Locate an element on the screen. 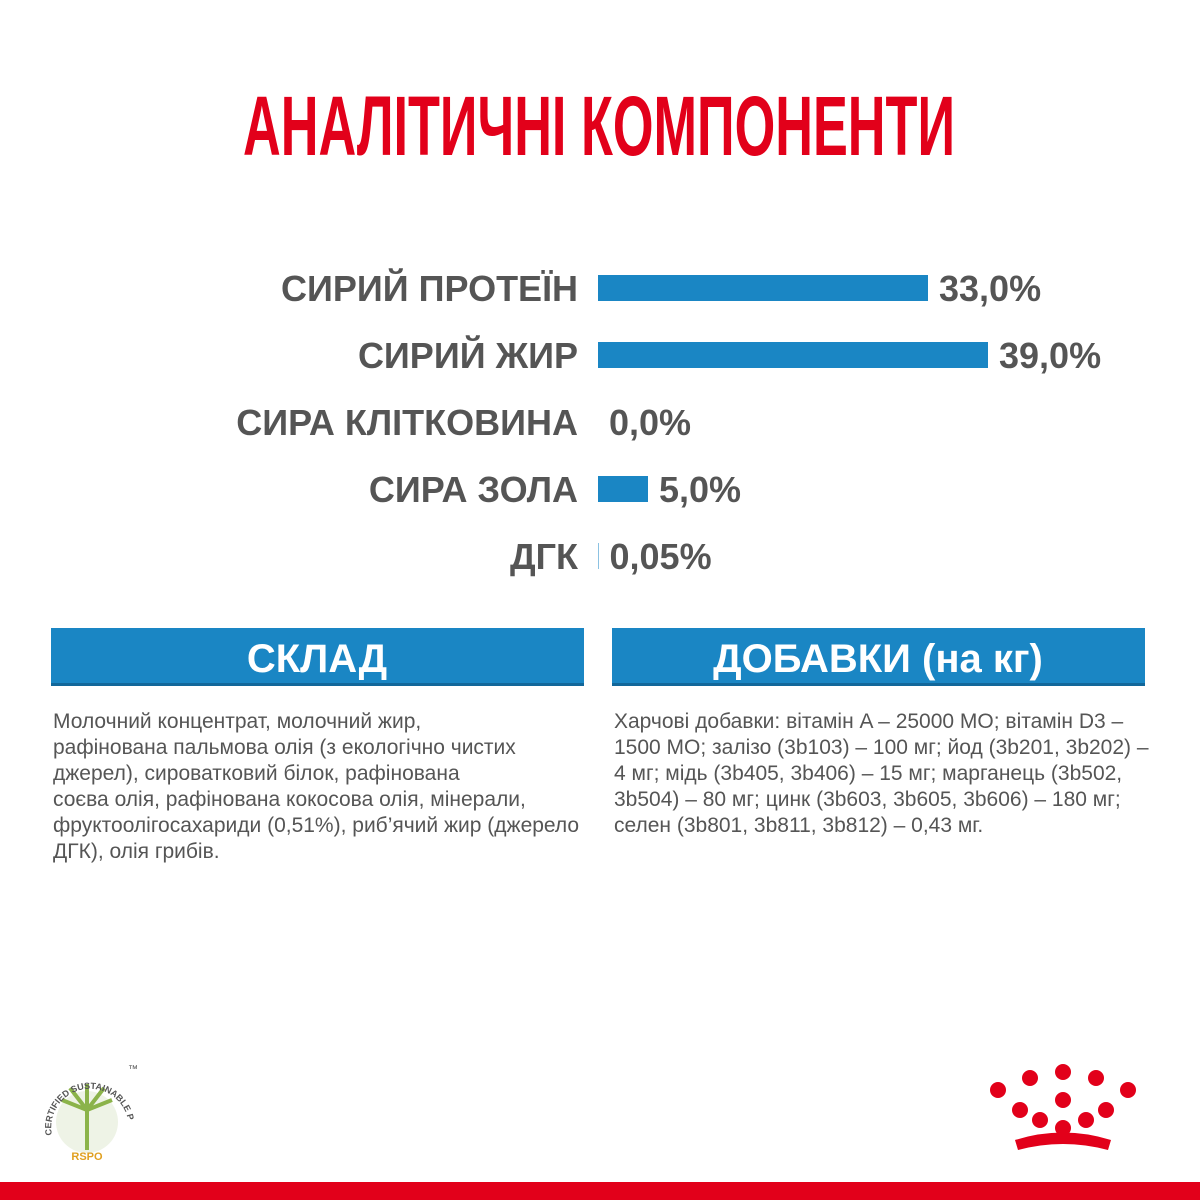 The image size is (1200, 1200). rspo-logo: CERTIFIED SUSTAINABLE PALM OIL RSPO ™ is located at coordinates (69, 581).